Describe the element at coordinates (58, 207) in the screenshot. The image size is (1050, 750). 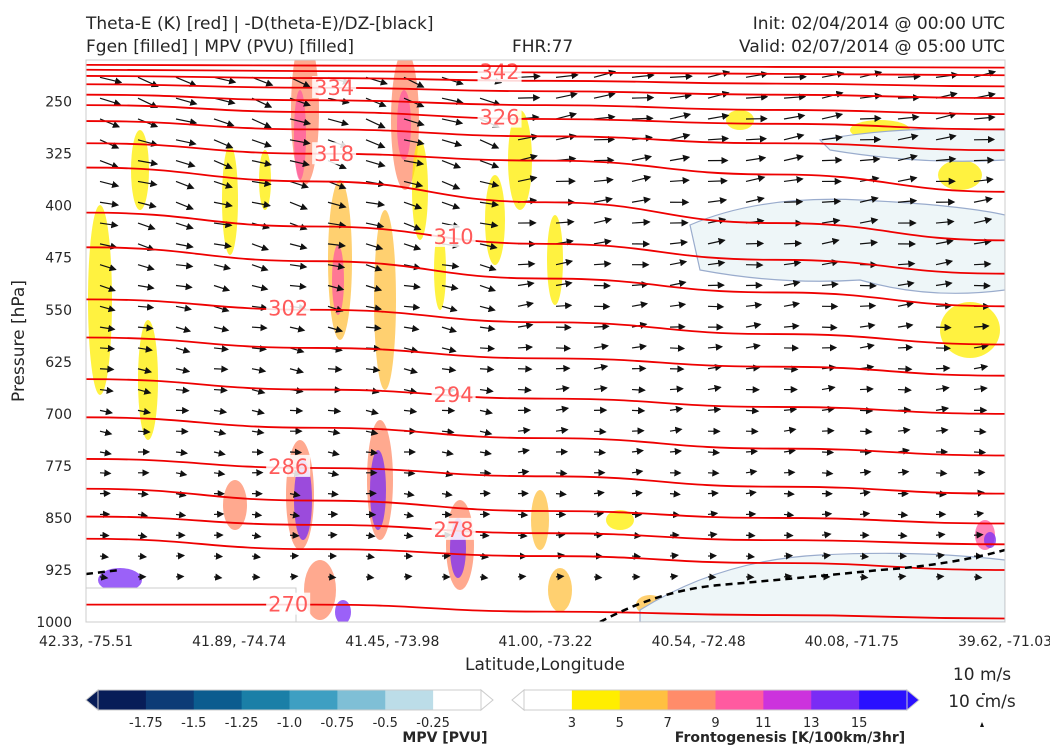
I see `y-tick-label: 400` at that location.